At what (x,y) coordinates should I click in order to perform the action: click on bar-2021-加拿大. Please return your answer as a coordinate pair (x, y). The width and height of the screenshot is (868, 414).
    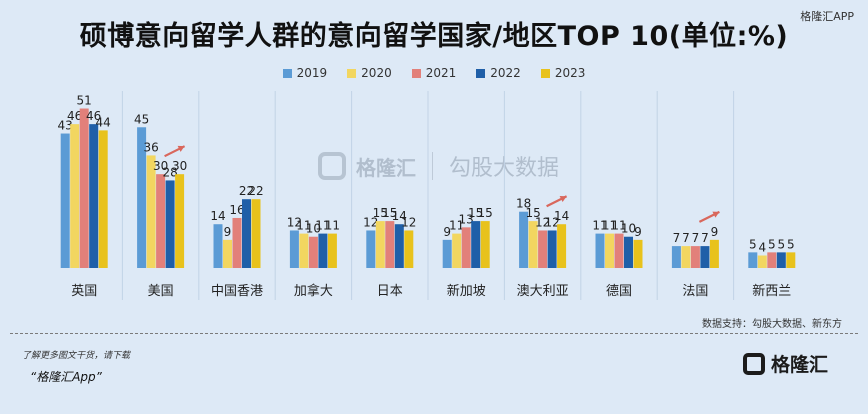
    Looking at the image, I should click on (313, 252).